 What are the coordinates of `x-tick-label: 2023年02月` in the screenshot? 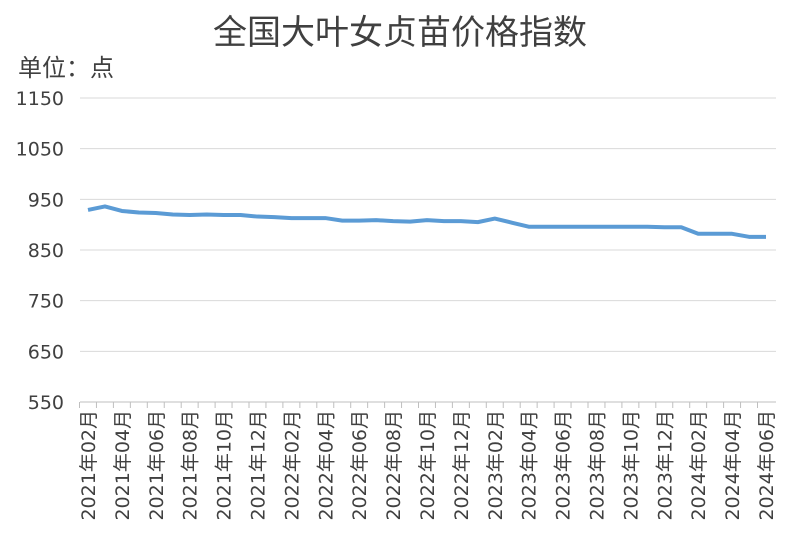 It's located at (496, 465).